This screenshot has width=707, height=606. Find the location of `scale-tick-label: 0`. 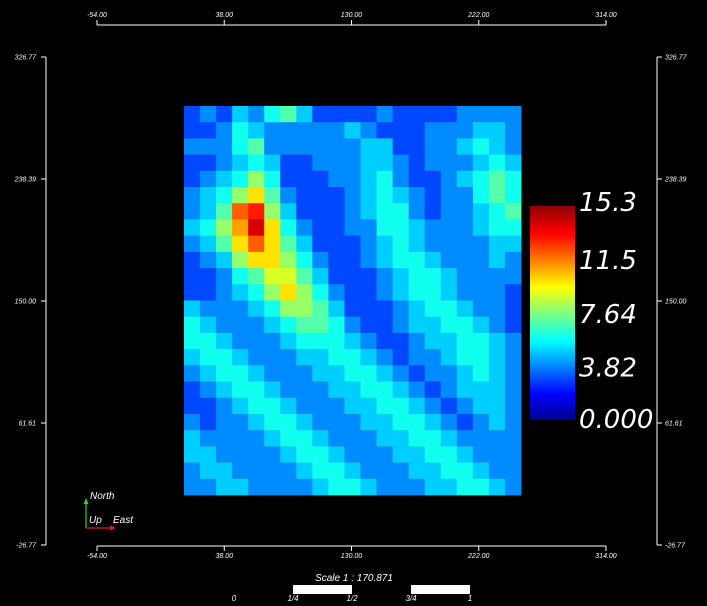

scale-tick-label: 0 is located at coordinates (234, 598).